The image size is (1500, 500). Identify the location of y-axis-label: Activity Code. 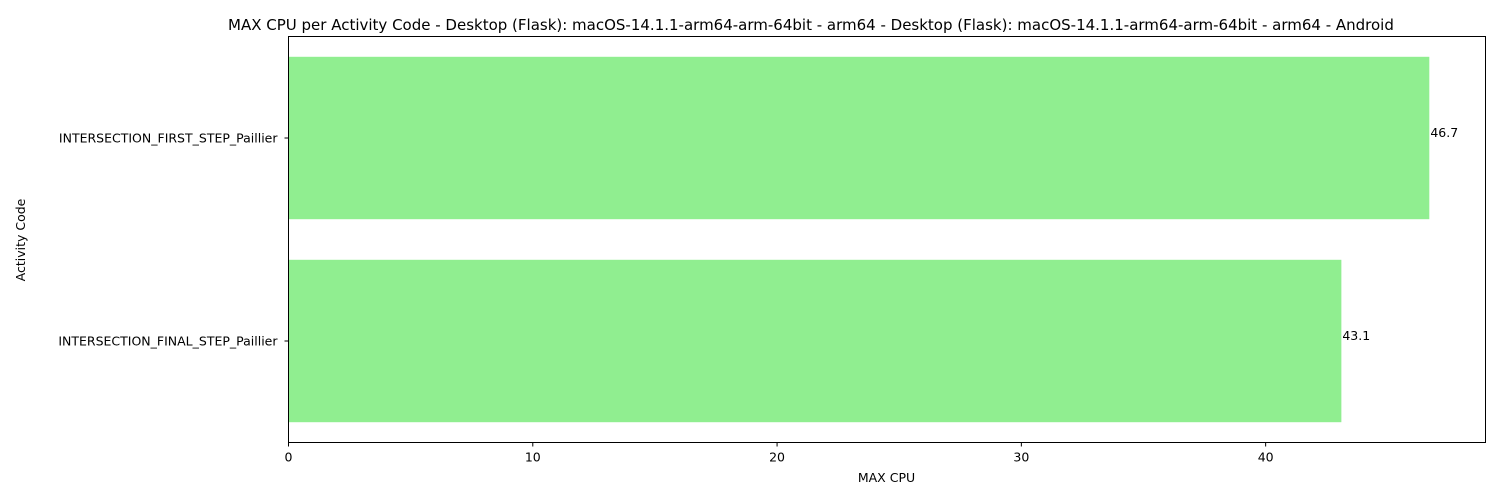
(20, 239).